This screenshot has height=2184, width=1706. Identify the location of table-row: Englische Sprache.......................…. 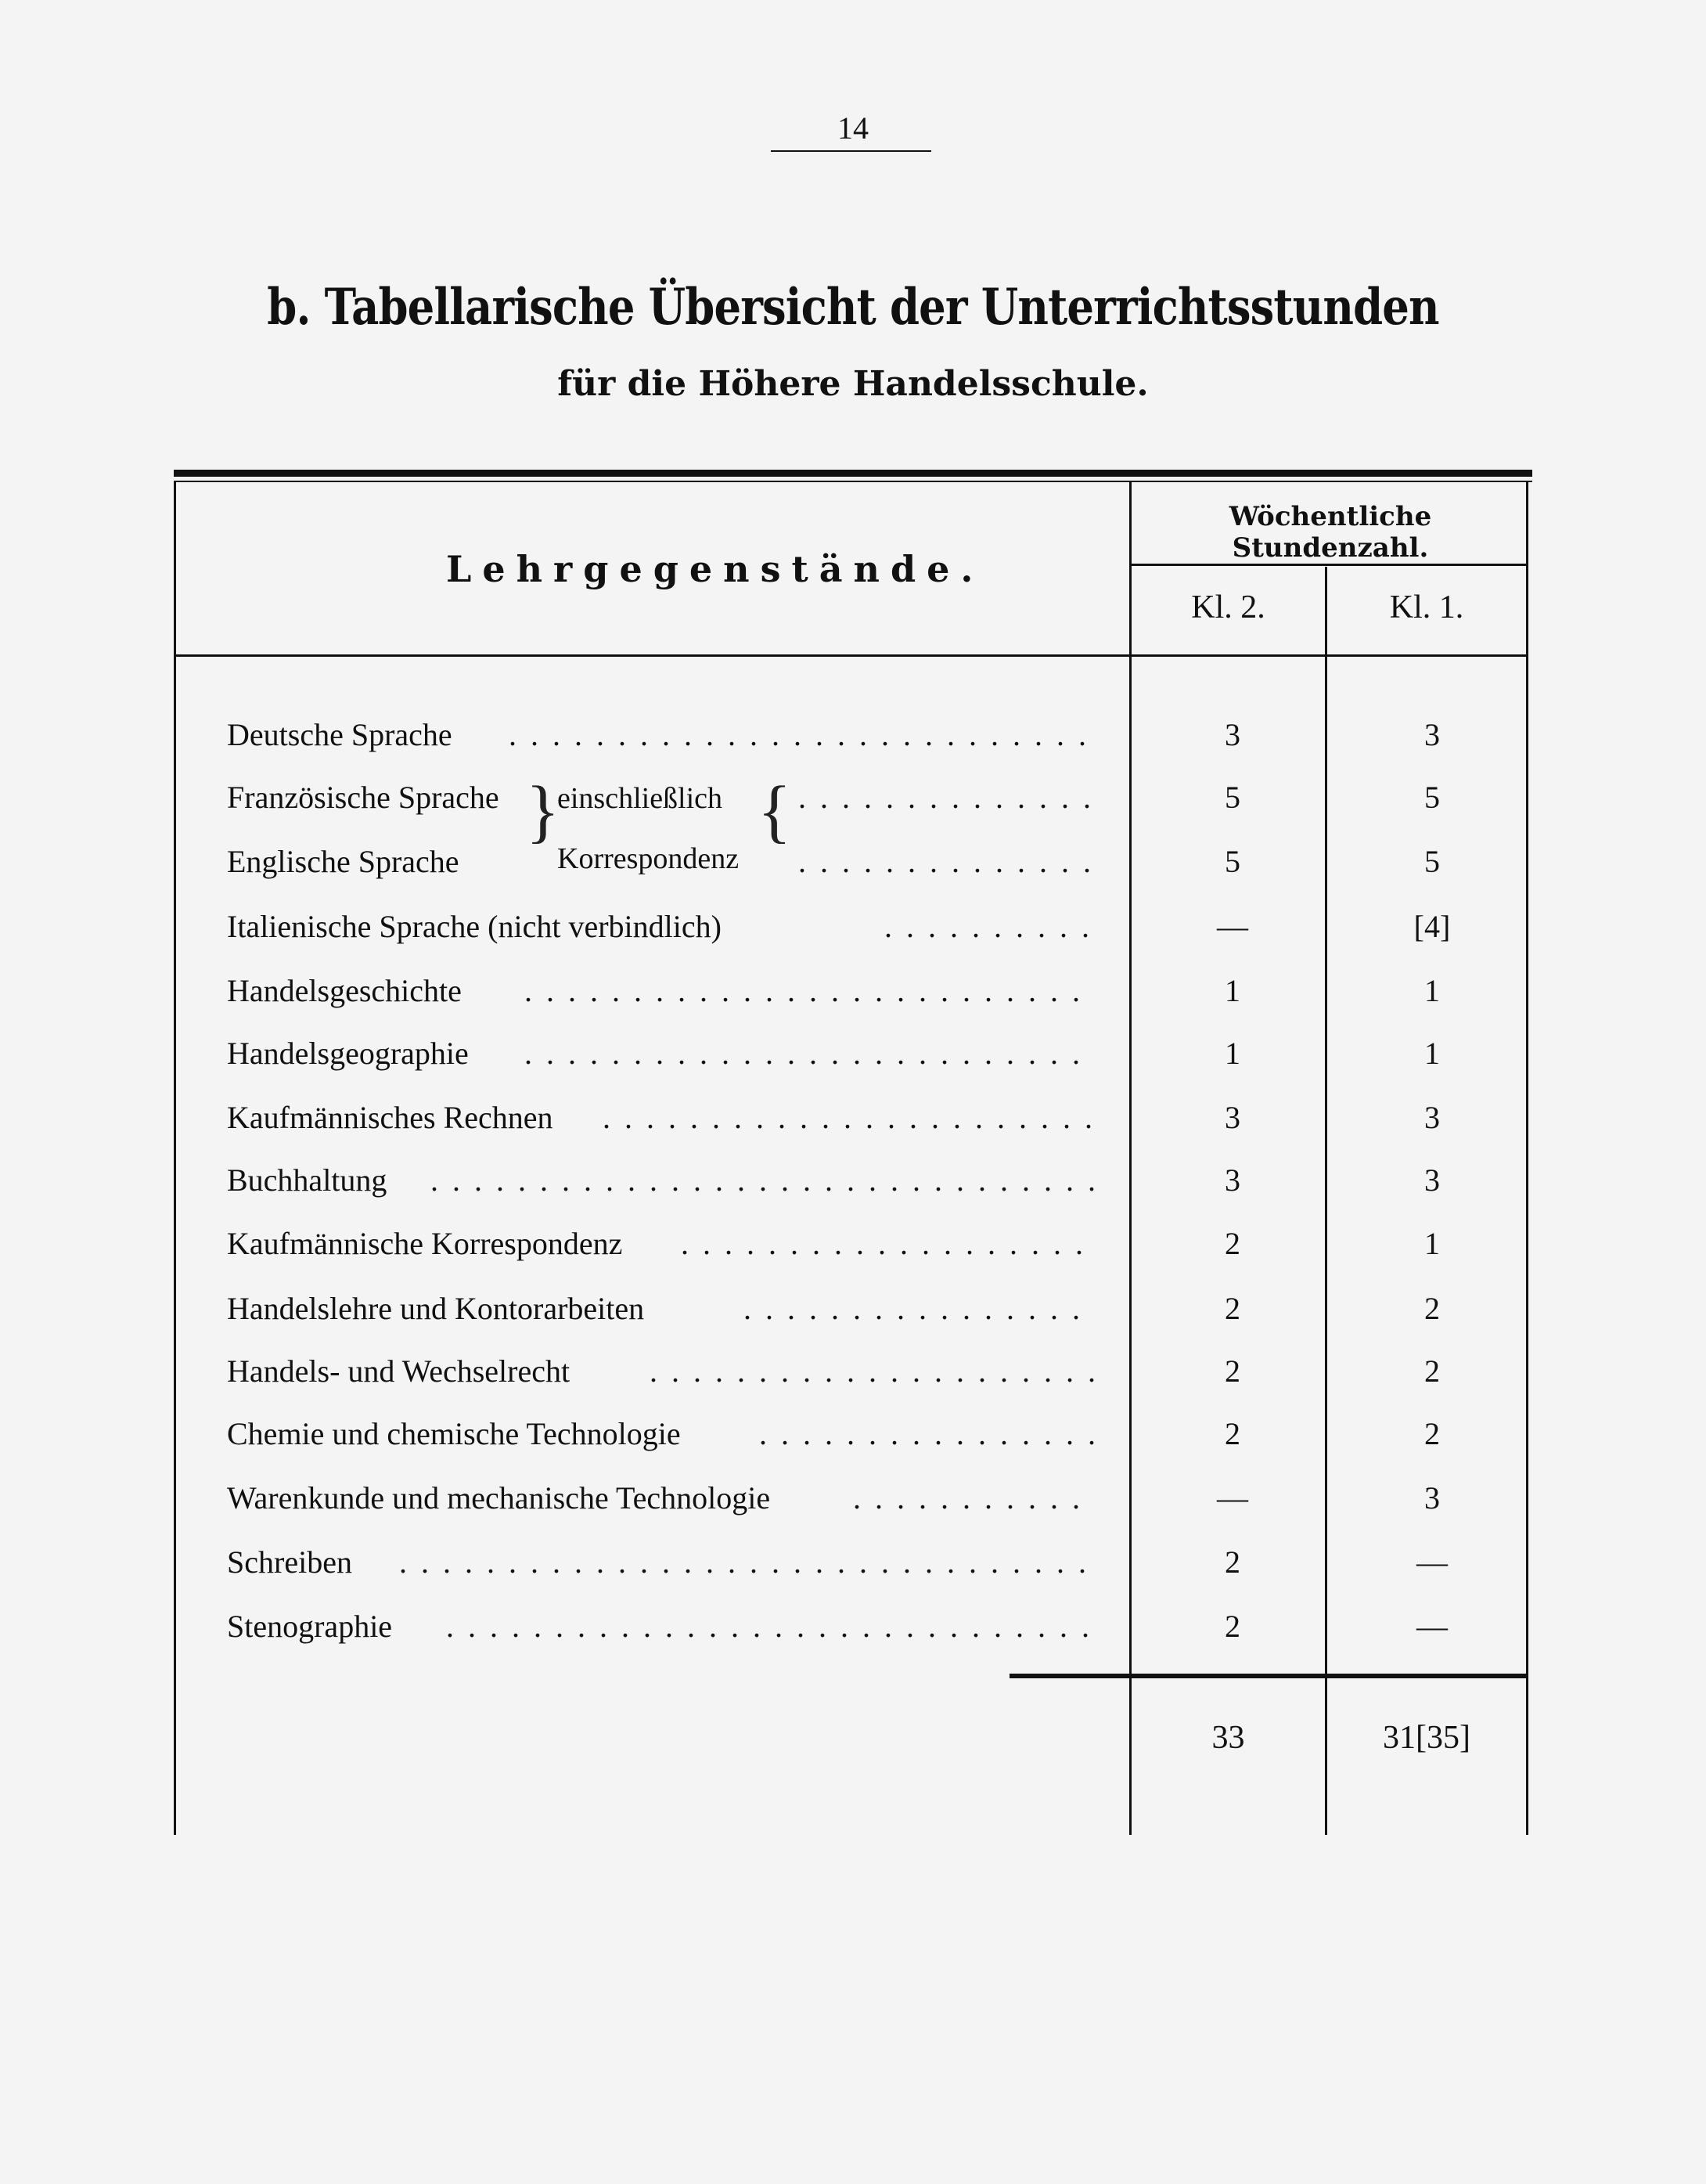
(877, 866).